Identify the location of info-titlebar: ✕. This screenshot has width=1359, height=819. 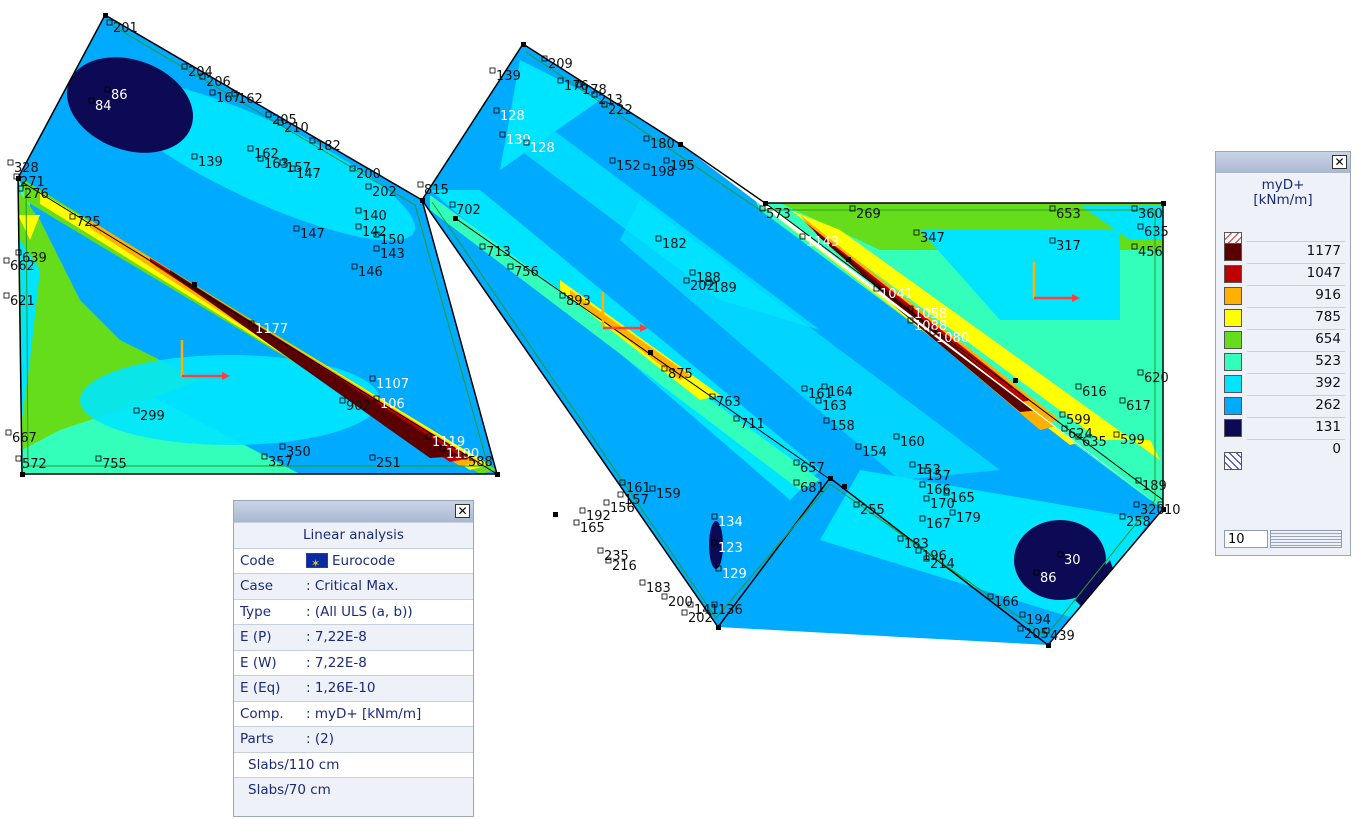
(353, 511).